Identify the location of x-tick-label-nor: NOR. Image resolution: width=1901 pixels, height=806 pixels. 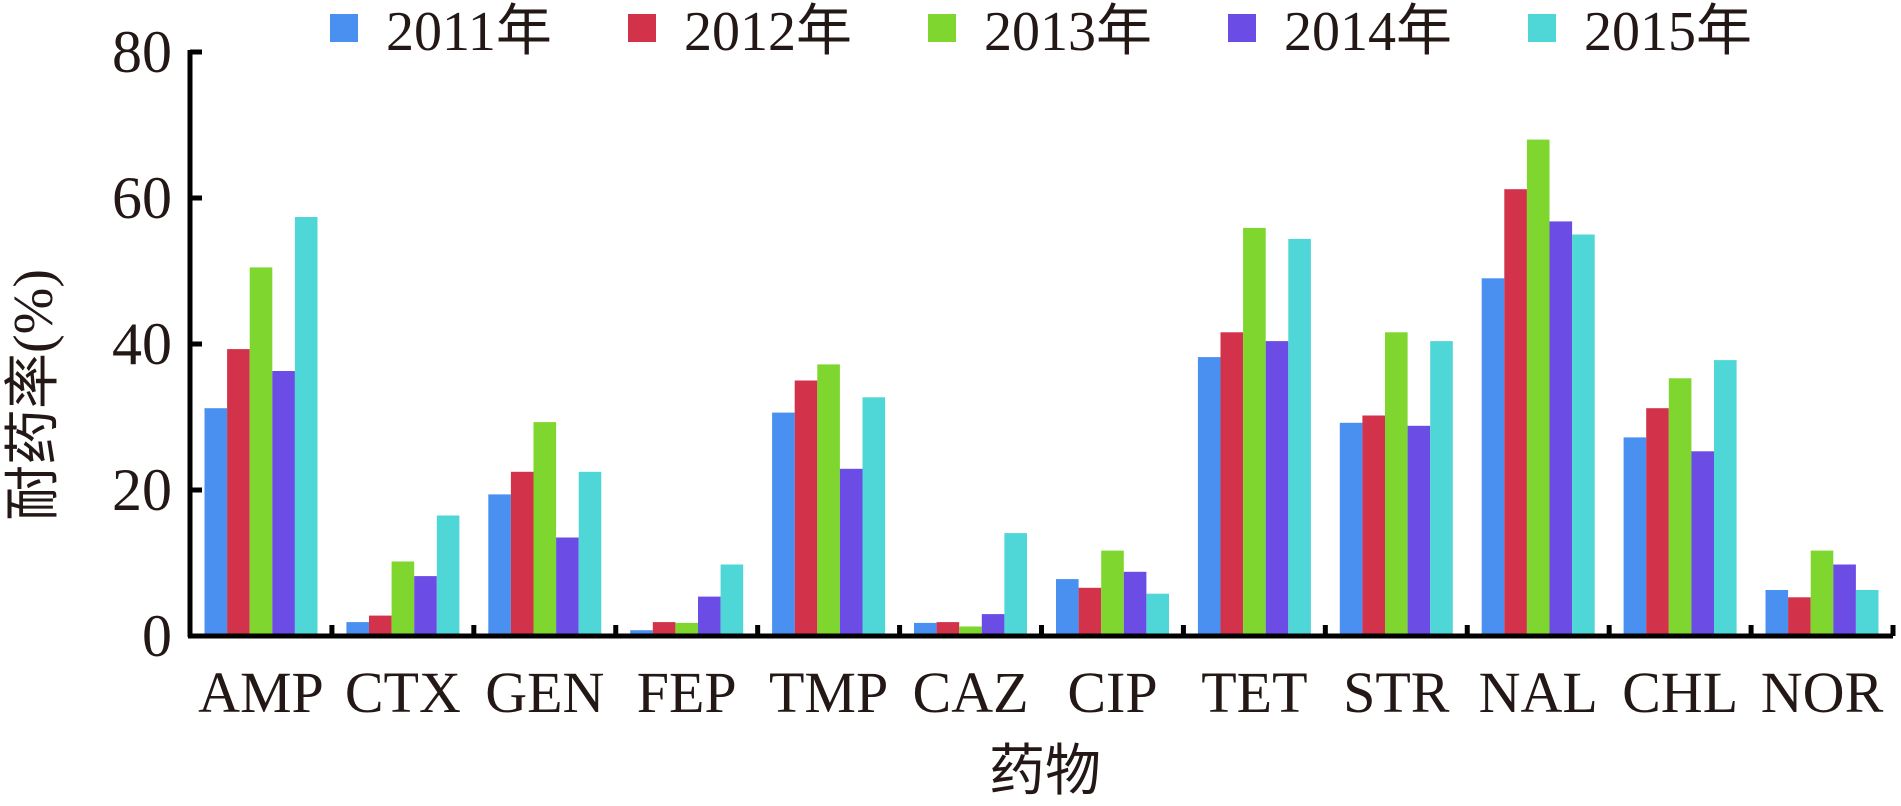
(1822, 692).